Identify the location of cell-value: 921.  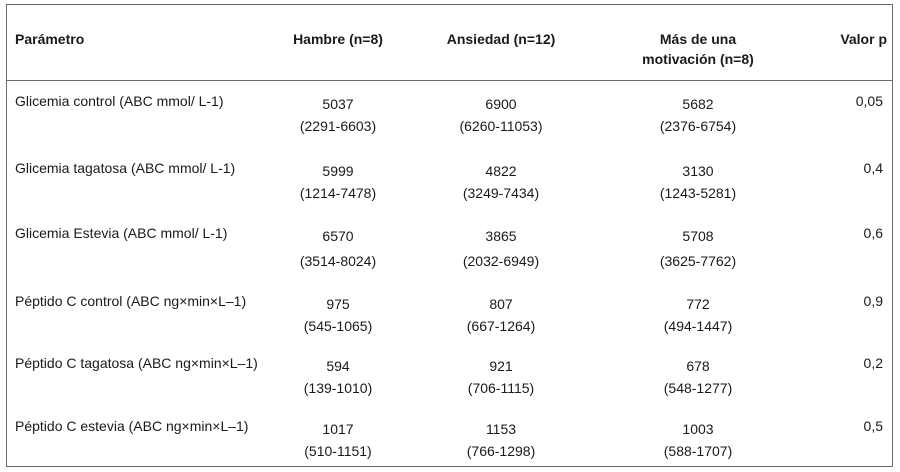
(501, 366).